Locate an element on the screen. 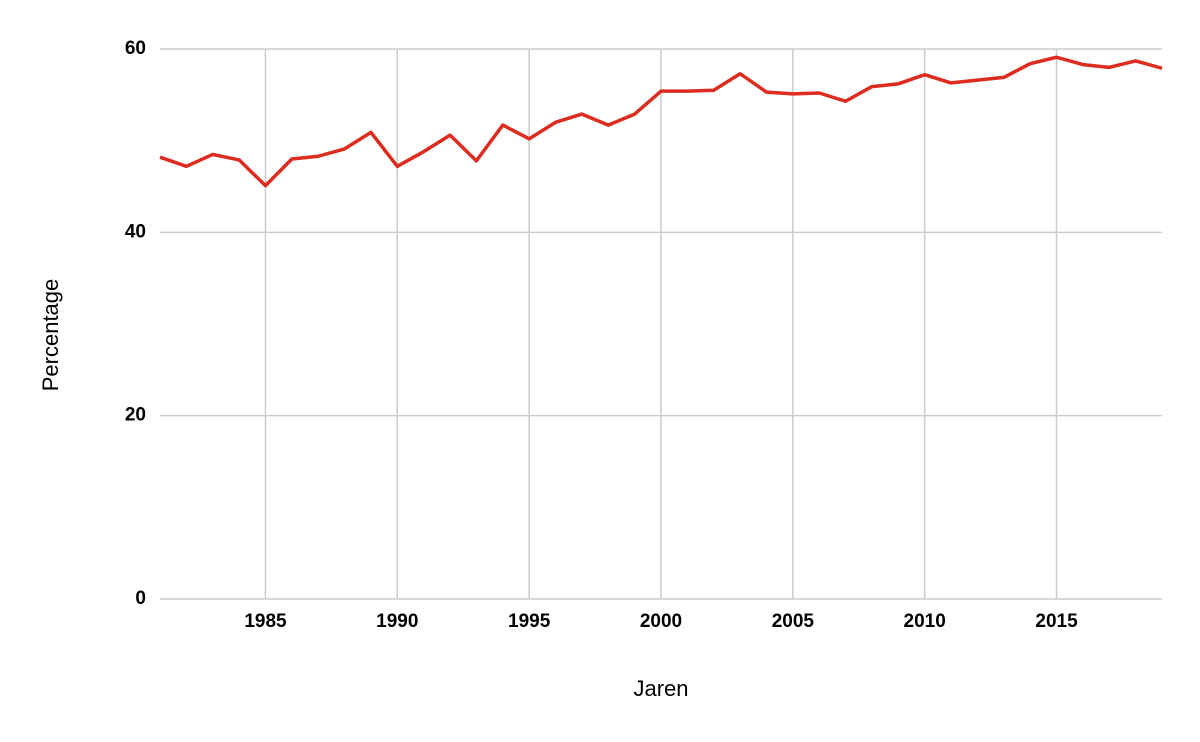 Image resolution: width=1200 pixels, height=742 pixels. x-tick-label: 1990 is located at coordinates (397, 621).